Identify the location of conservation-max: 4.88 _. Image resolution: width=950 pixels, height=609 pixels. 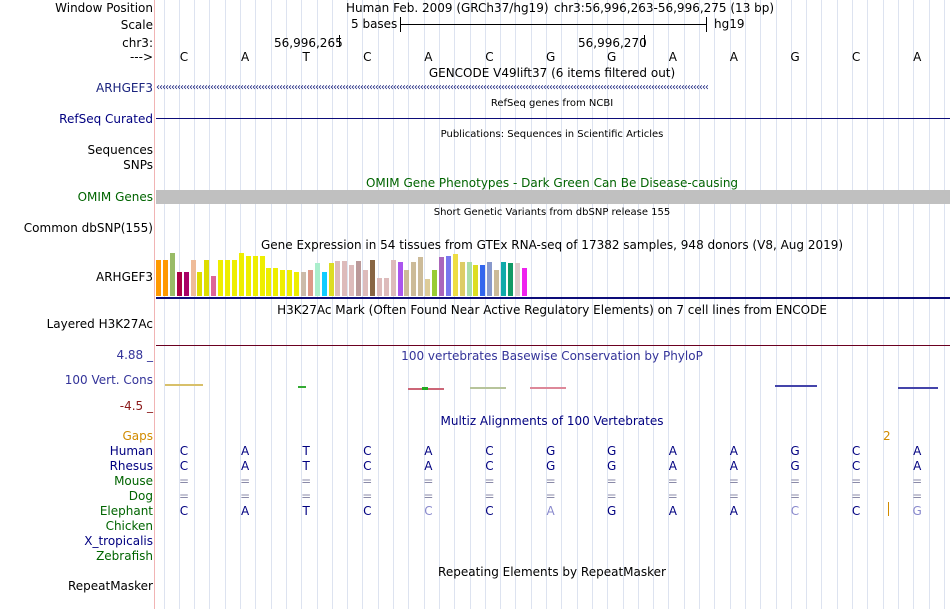
(134, 355).